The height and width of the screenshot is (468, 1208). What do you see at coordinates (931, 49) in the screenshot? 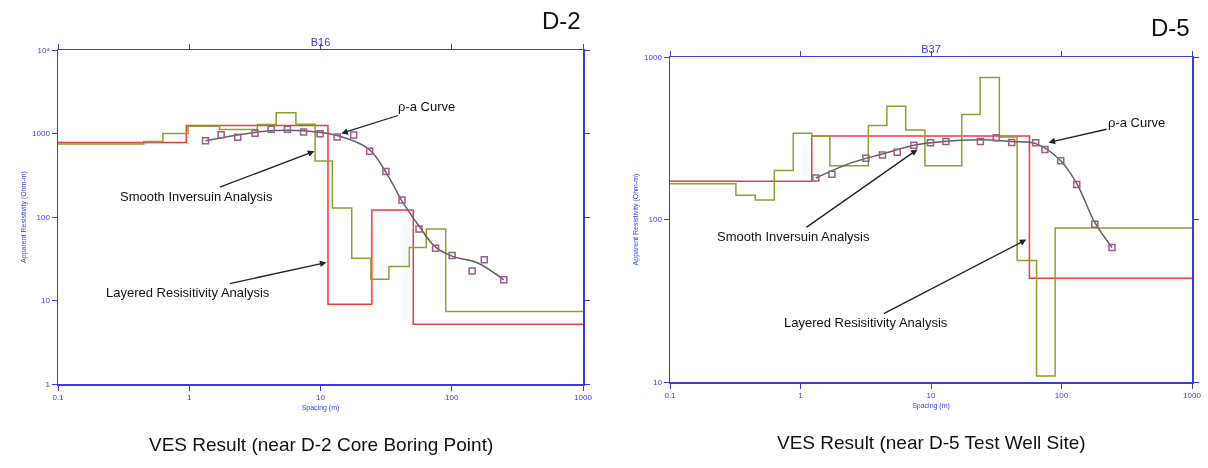
I see `chart-title: B37` at bounding box center [931, 49].